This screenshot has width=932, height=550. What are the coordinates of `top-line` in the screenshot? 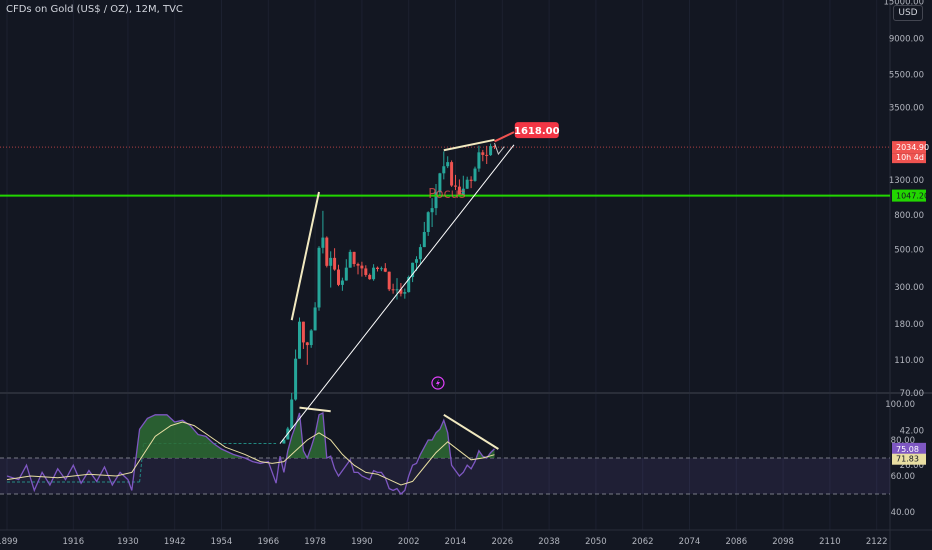 It's located at (469, 145).